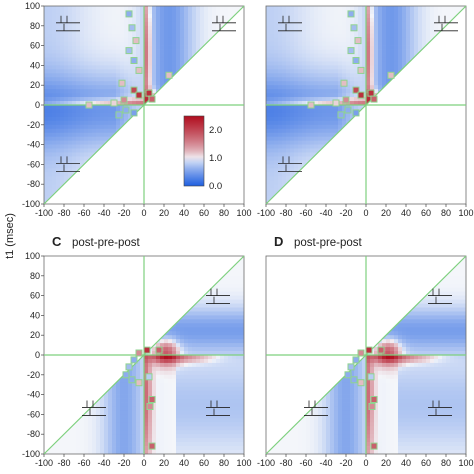 The image size is (474, 474). I want to click on y-tick-label: 100, so click(32, 256).